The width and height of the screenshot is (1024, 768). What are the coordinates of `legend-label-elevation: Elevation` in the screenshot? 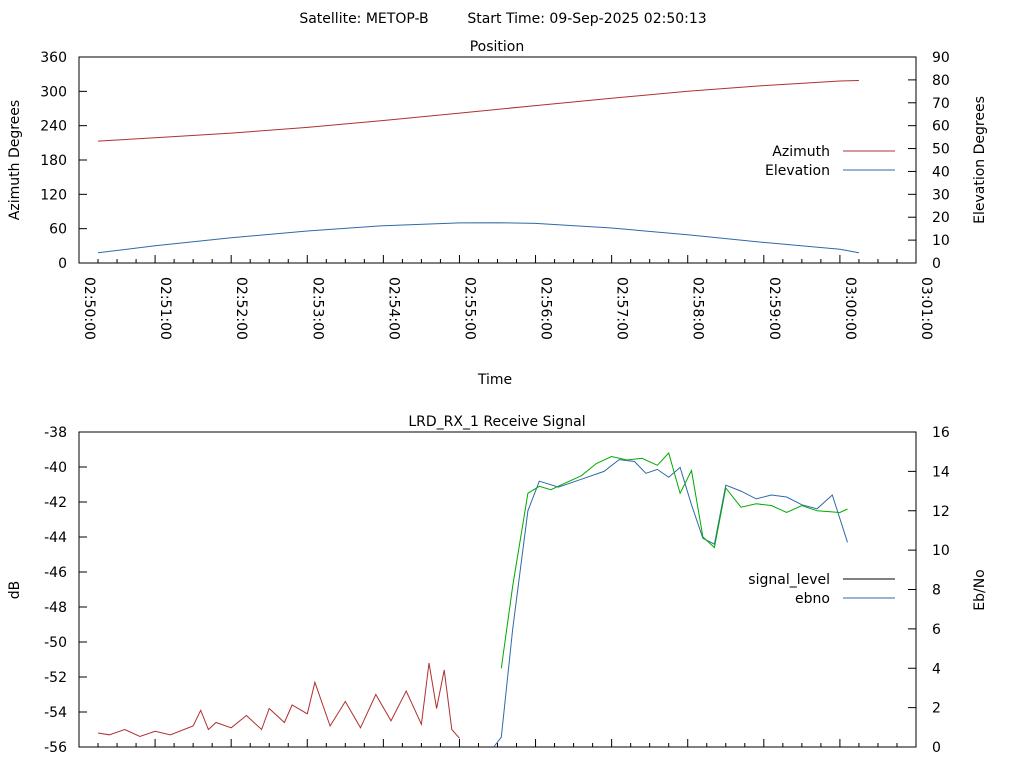 It's located at (797, 171).